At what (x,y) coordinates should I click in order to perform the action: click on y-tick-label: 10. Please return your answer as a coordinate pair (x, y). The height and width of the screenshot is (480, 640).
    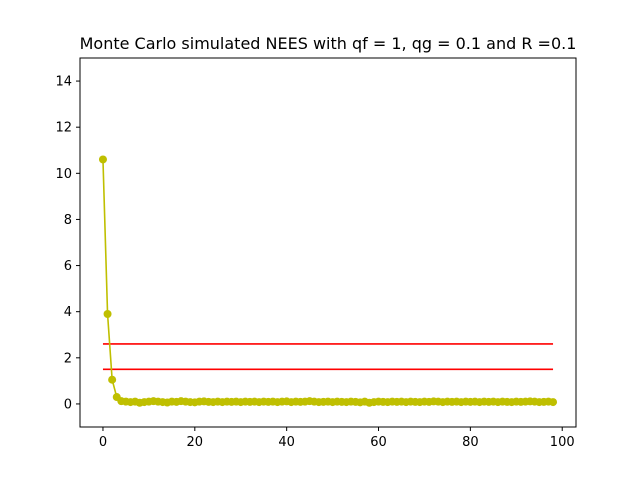
    Looking at the image, I should click on (63, 174).